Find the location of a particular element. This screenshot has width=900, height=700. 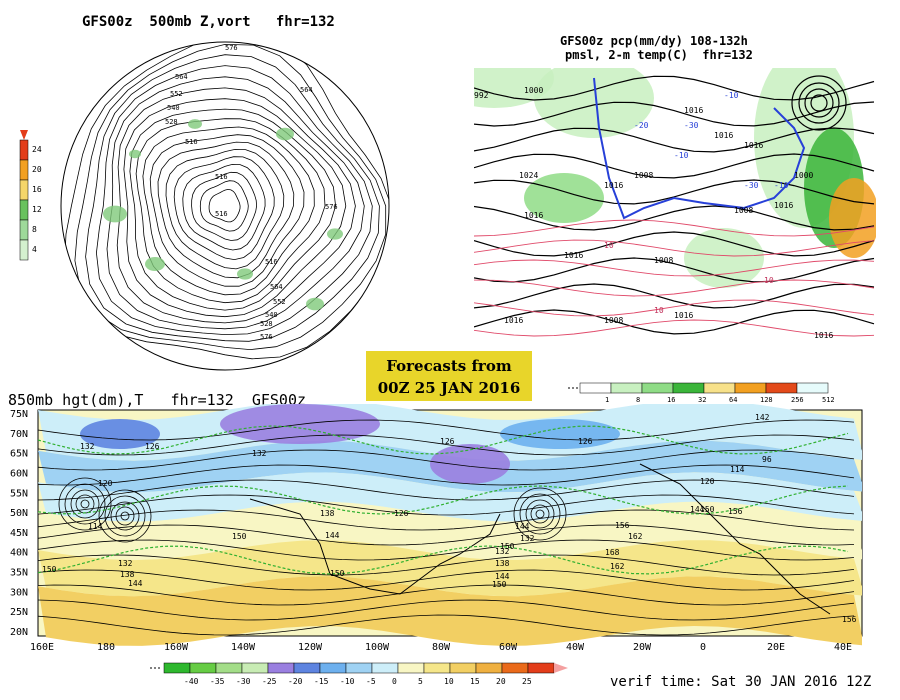

height-label: 120 is located at coordinates (707, 481).